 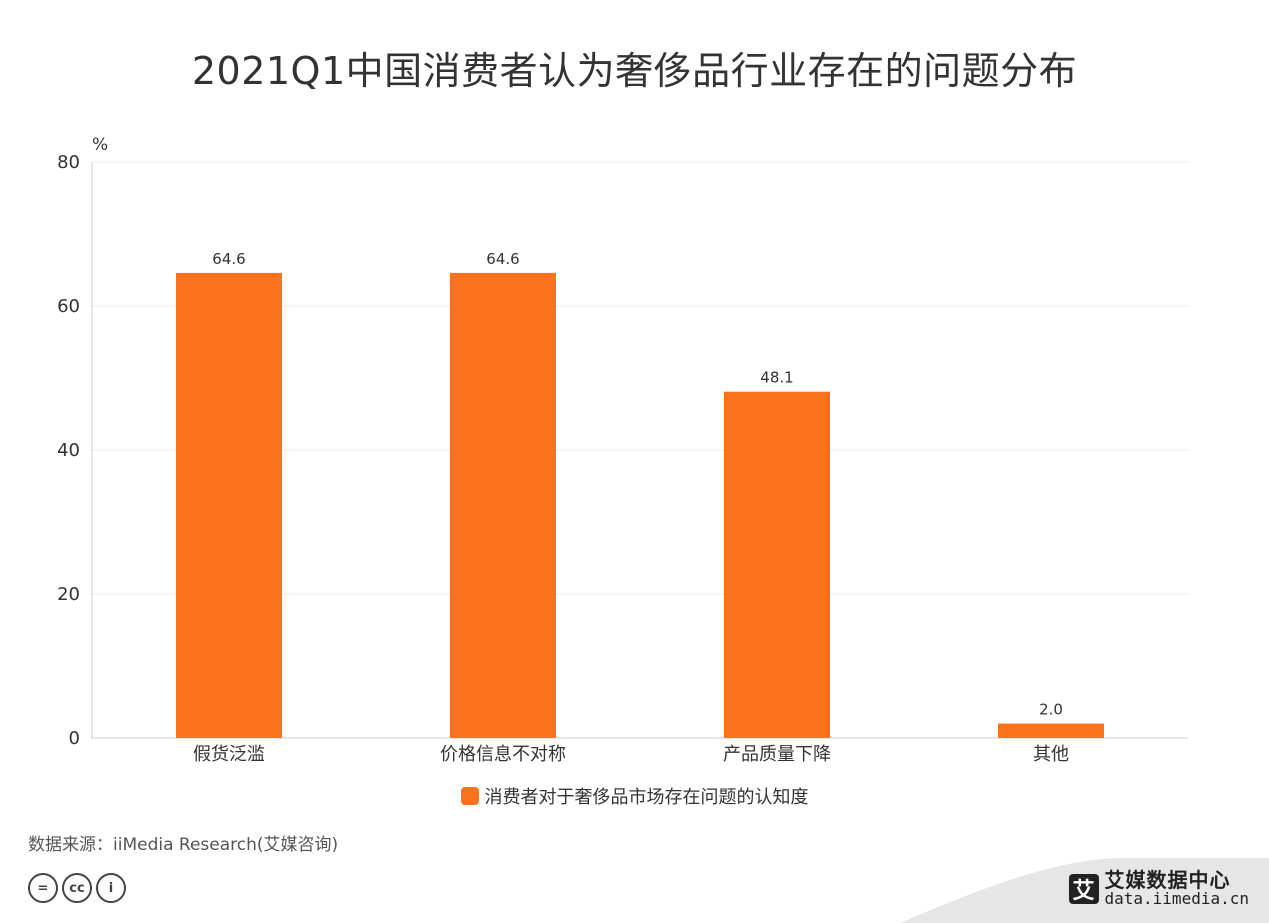 I want to click on brand-logo: 艾 艾媒数据中心 data.iimedia.cn, so click(x=1159, y=888).